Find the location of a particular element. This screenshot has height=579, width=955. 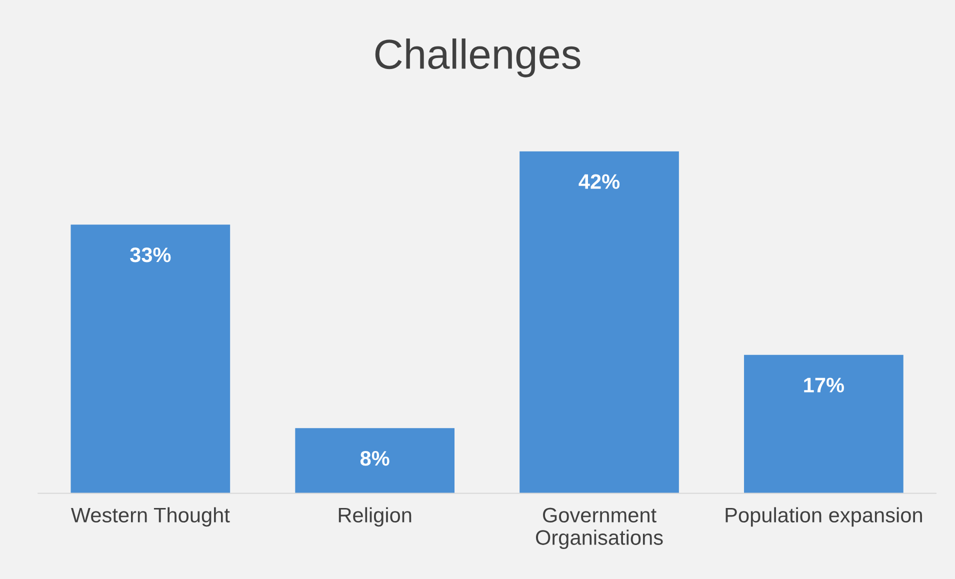

x-tick-label: Religion is located at coordinates (375, 517).